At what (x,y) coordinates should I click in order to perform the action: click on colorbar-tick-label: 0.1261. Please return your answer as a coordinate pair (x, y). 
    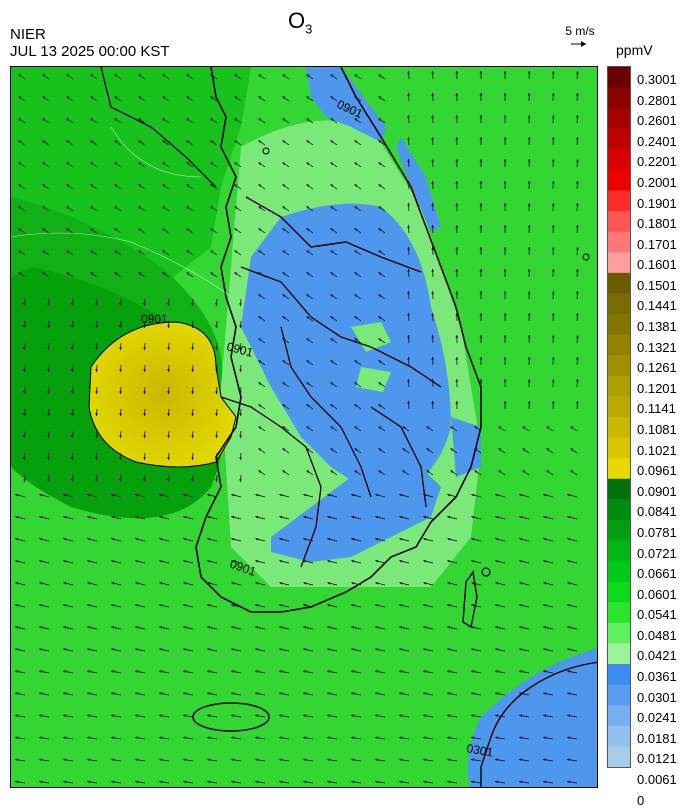
    Looking at the image, I should click on (657, 368).